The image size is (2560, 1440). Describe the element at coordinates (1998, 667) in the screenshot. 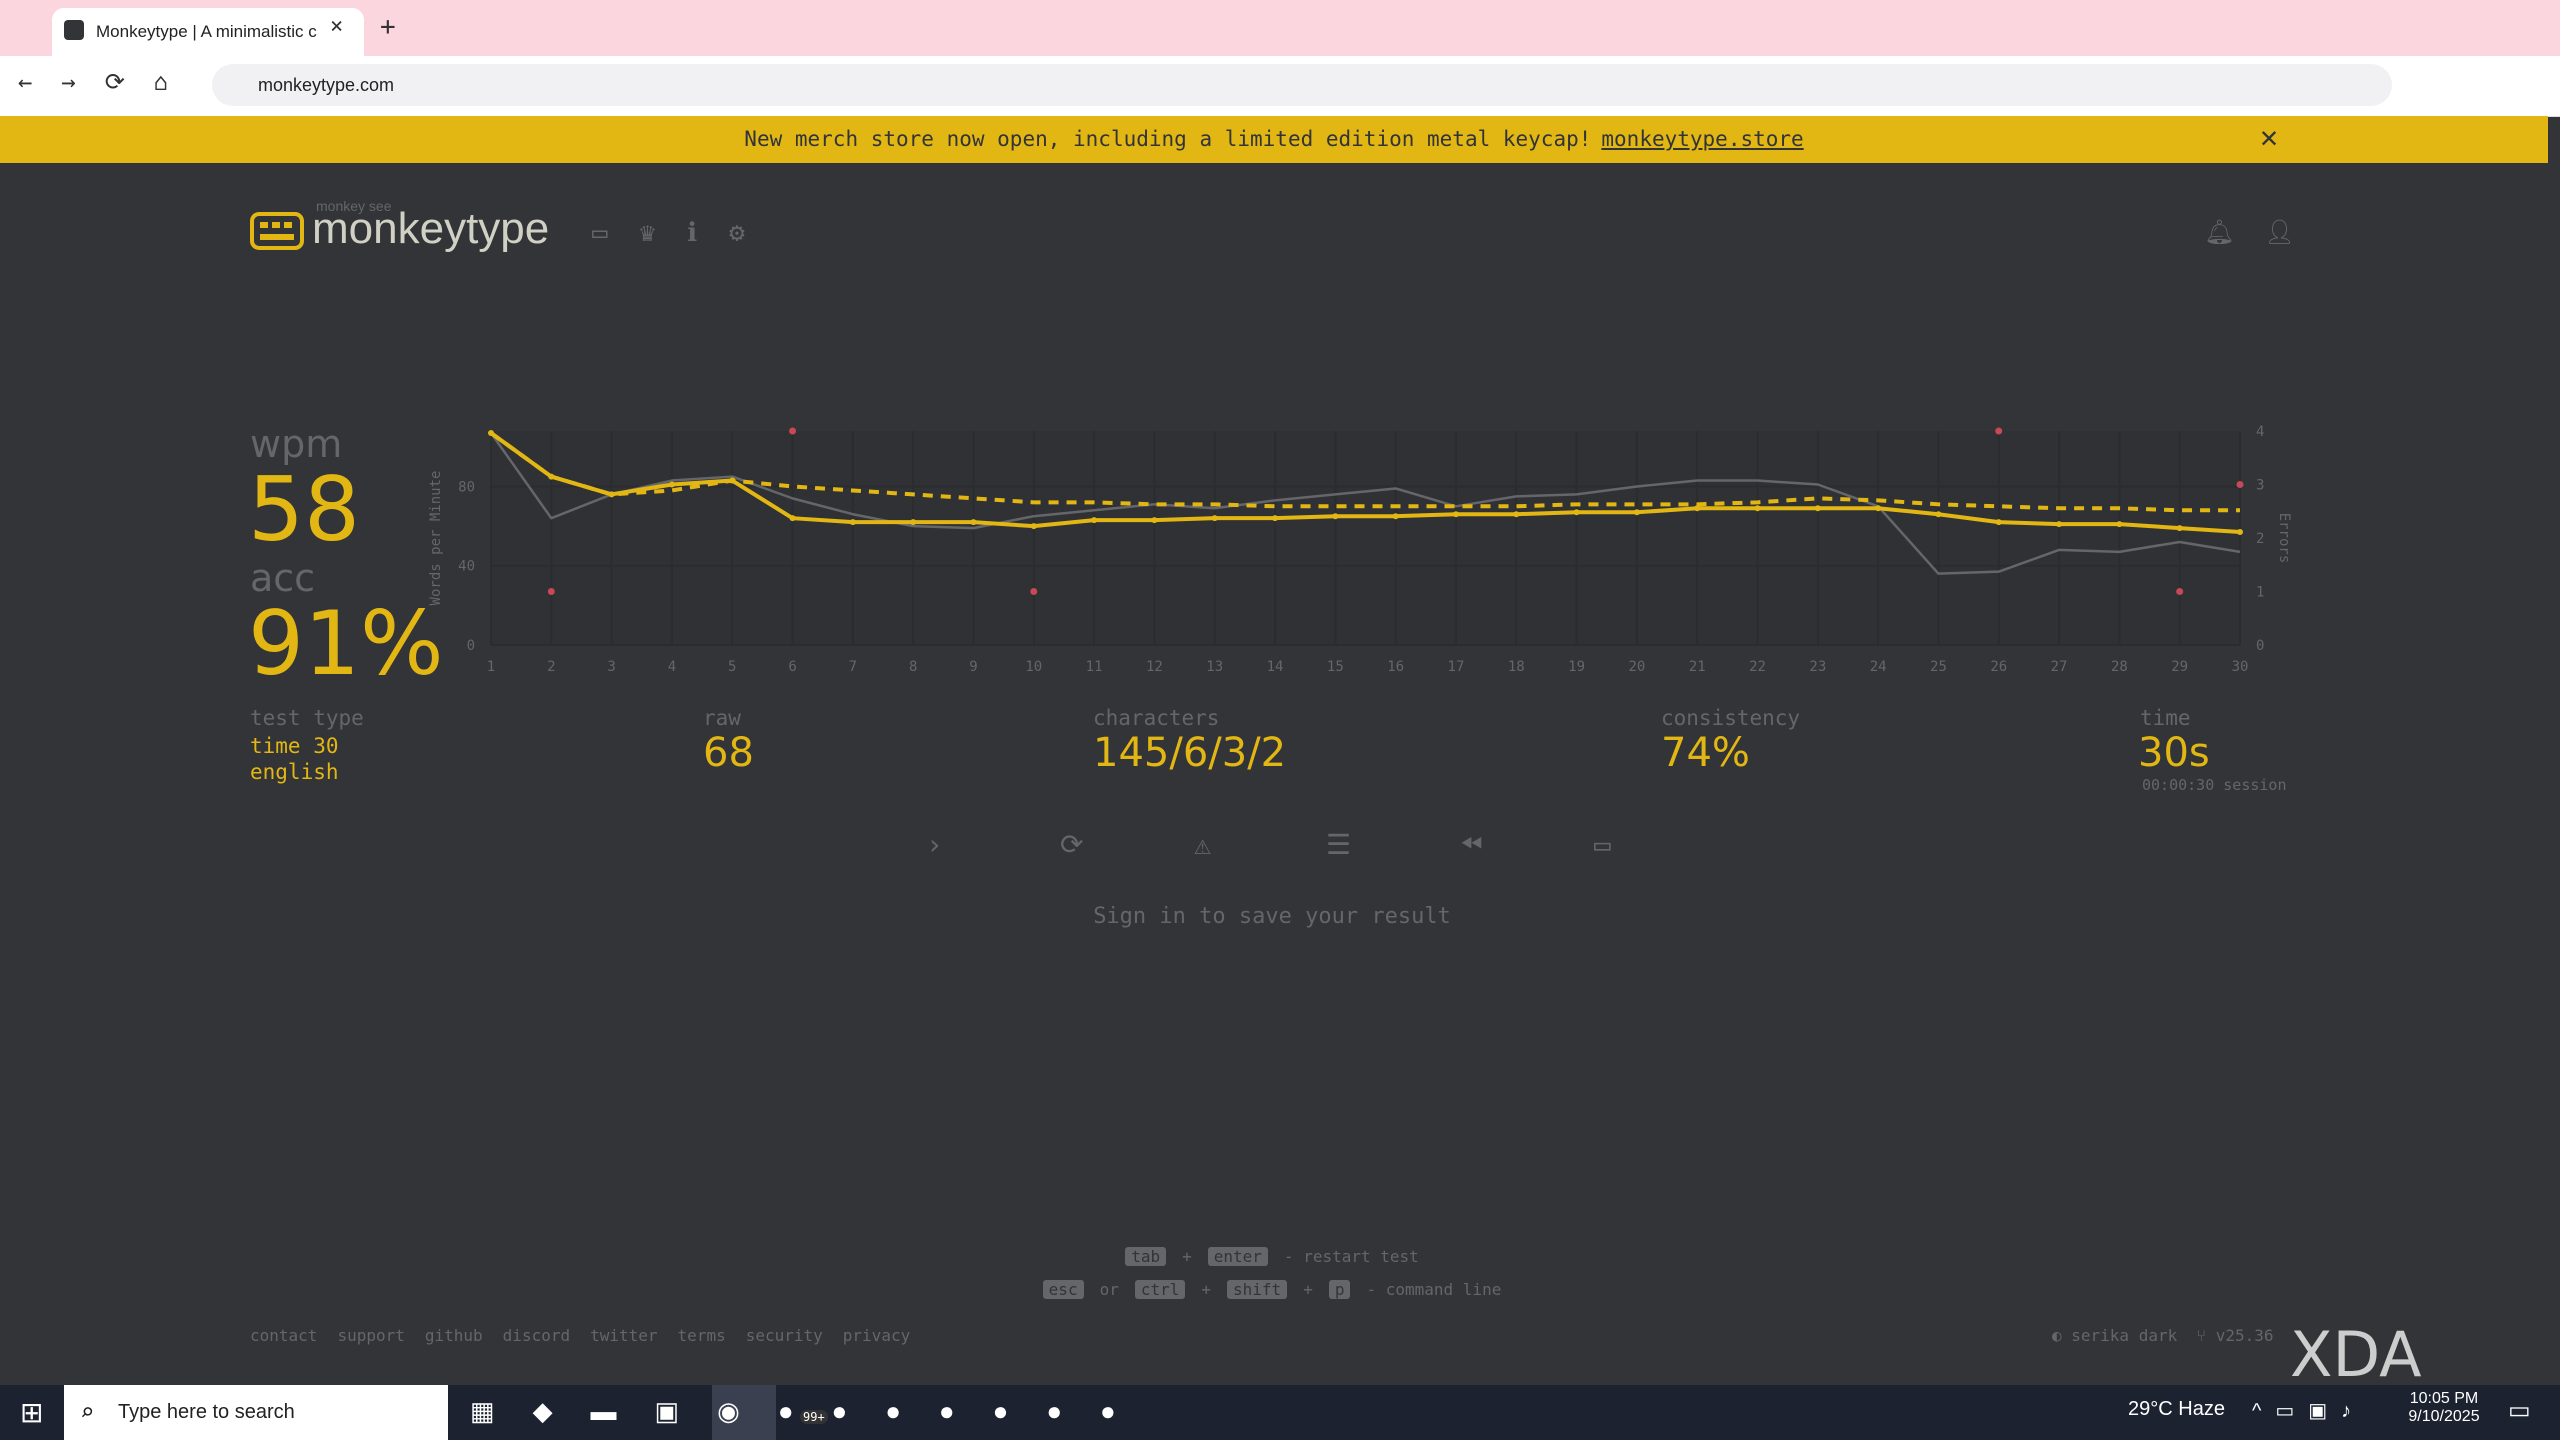

I see `x-tick-label: 26` at that location.